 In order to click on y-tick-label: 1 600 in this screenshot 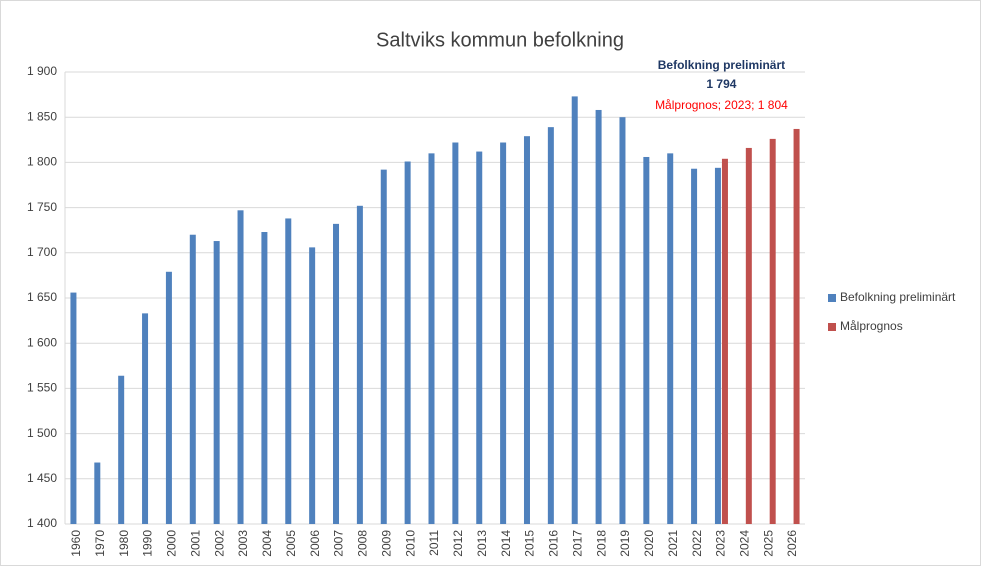, I will do `click(42, 342)`.